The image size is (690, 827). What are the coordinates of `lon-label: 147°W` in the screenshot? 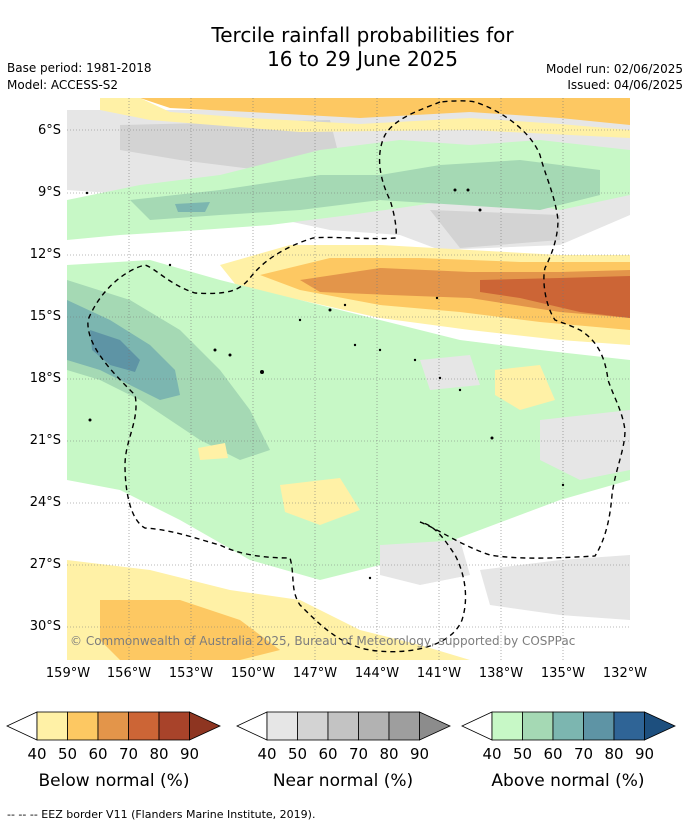 It's located at (315, 673).